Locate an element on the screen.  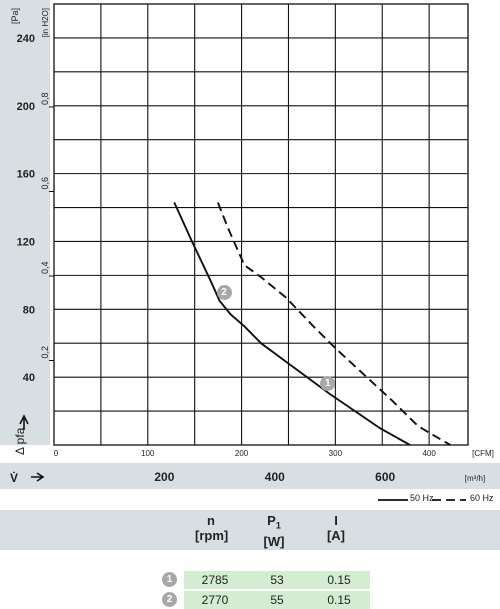
y-axis-arrow is located at coordinates (24, 422).